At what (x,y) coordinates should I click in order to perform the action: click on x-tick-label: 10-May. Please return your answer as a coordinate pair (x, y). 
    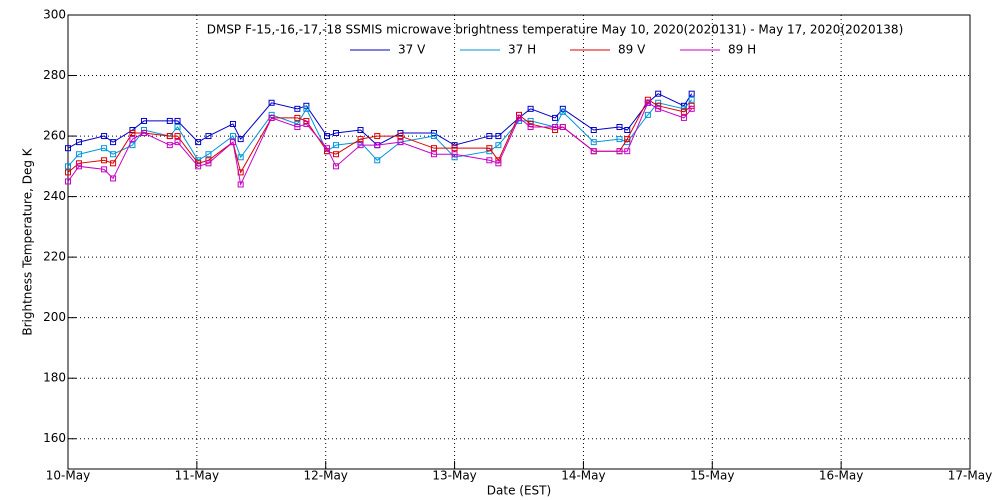
    Looking at the image, I should click on (68, 476).